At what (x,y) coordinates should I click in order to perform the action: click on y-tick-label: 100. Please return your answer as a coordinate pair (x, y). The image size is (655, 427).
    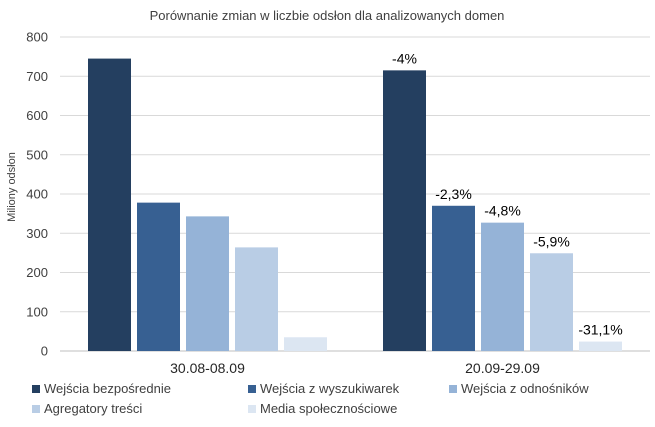
    Looking at the image, I should click on (37, 311).